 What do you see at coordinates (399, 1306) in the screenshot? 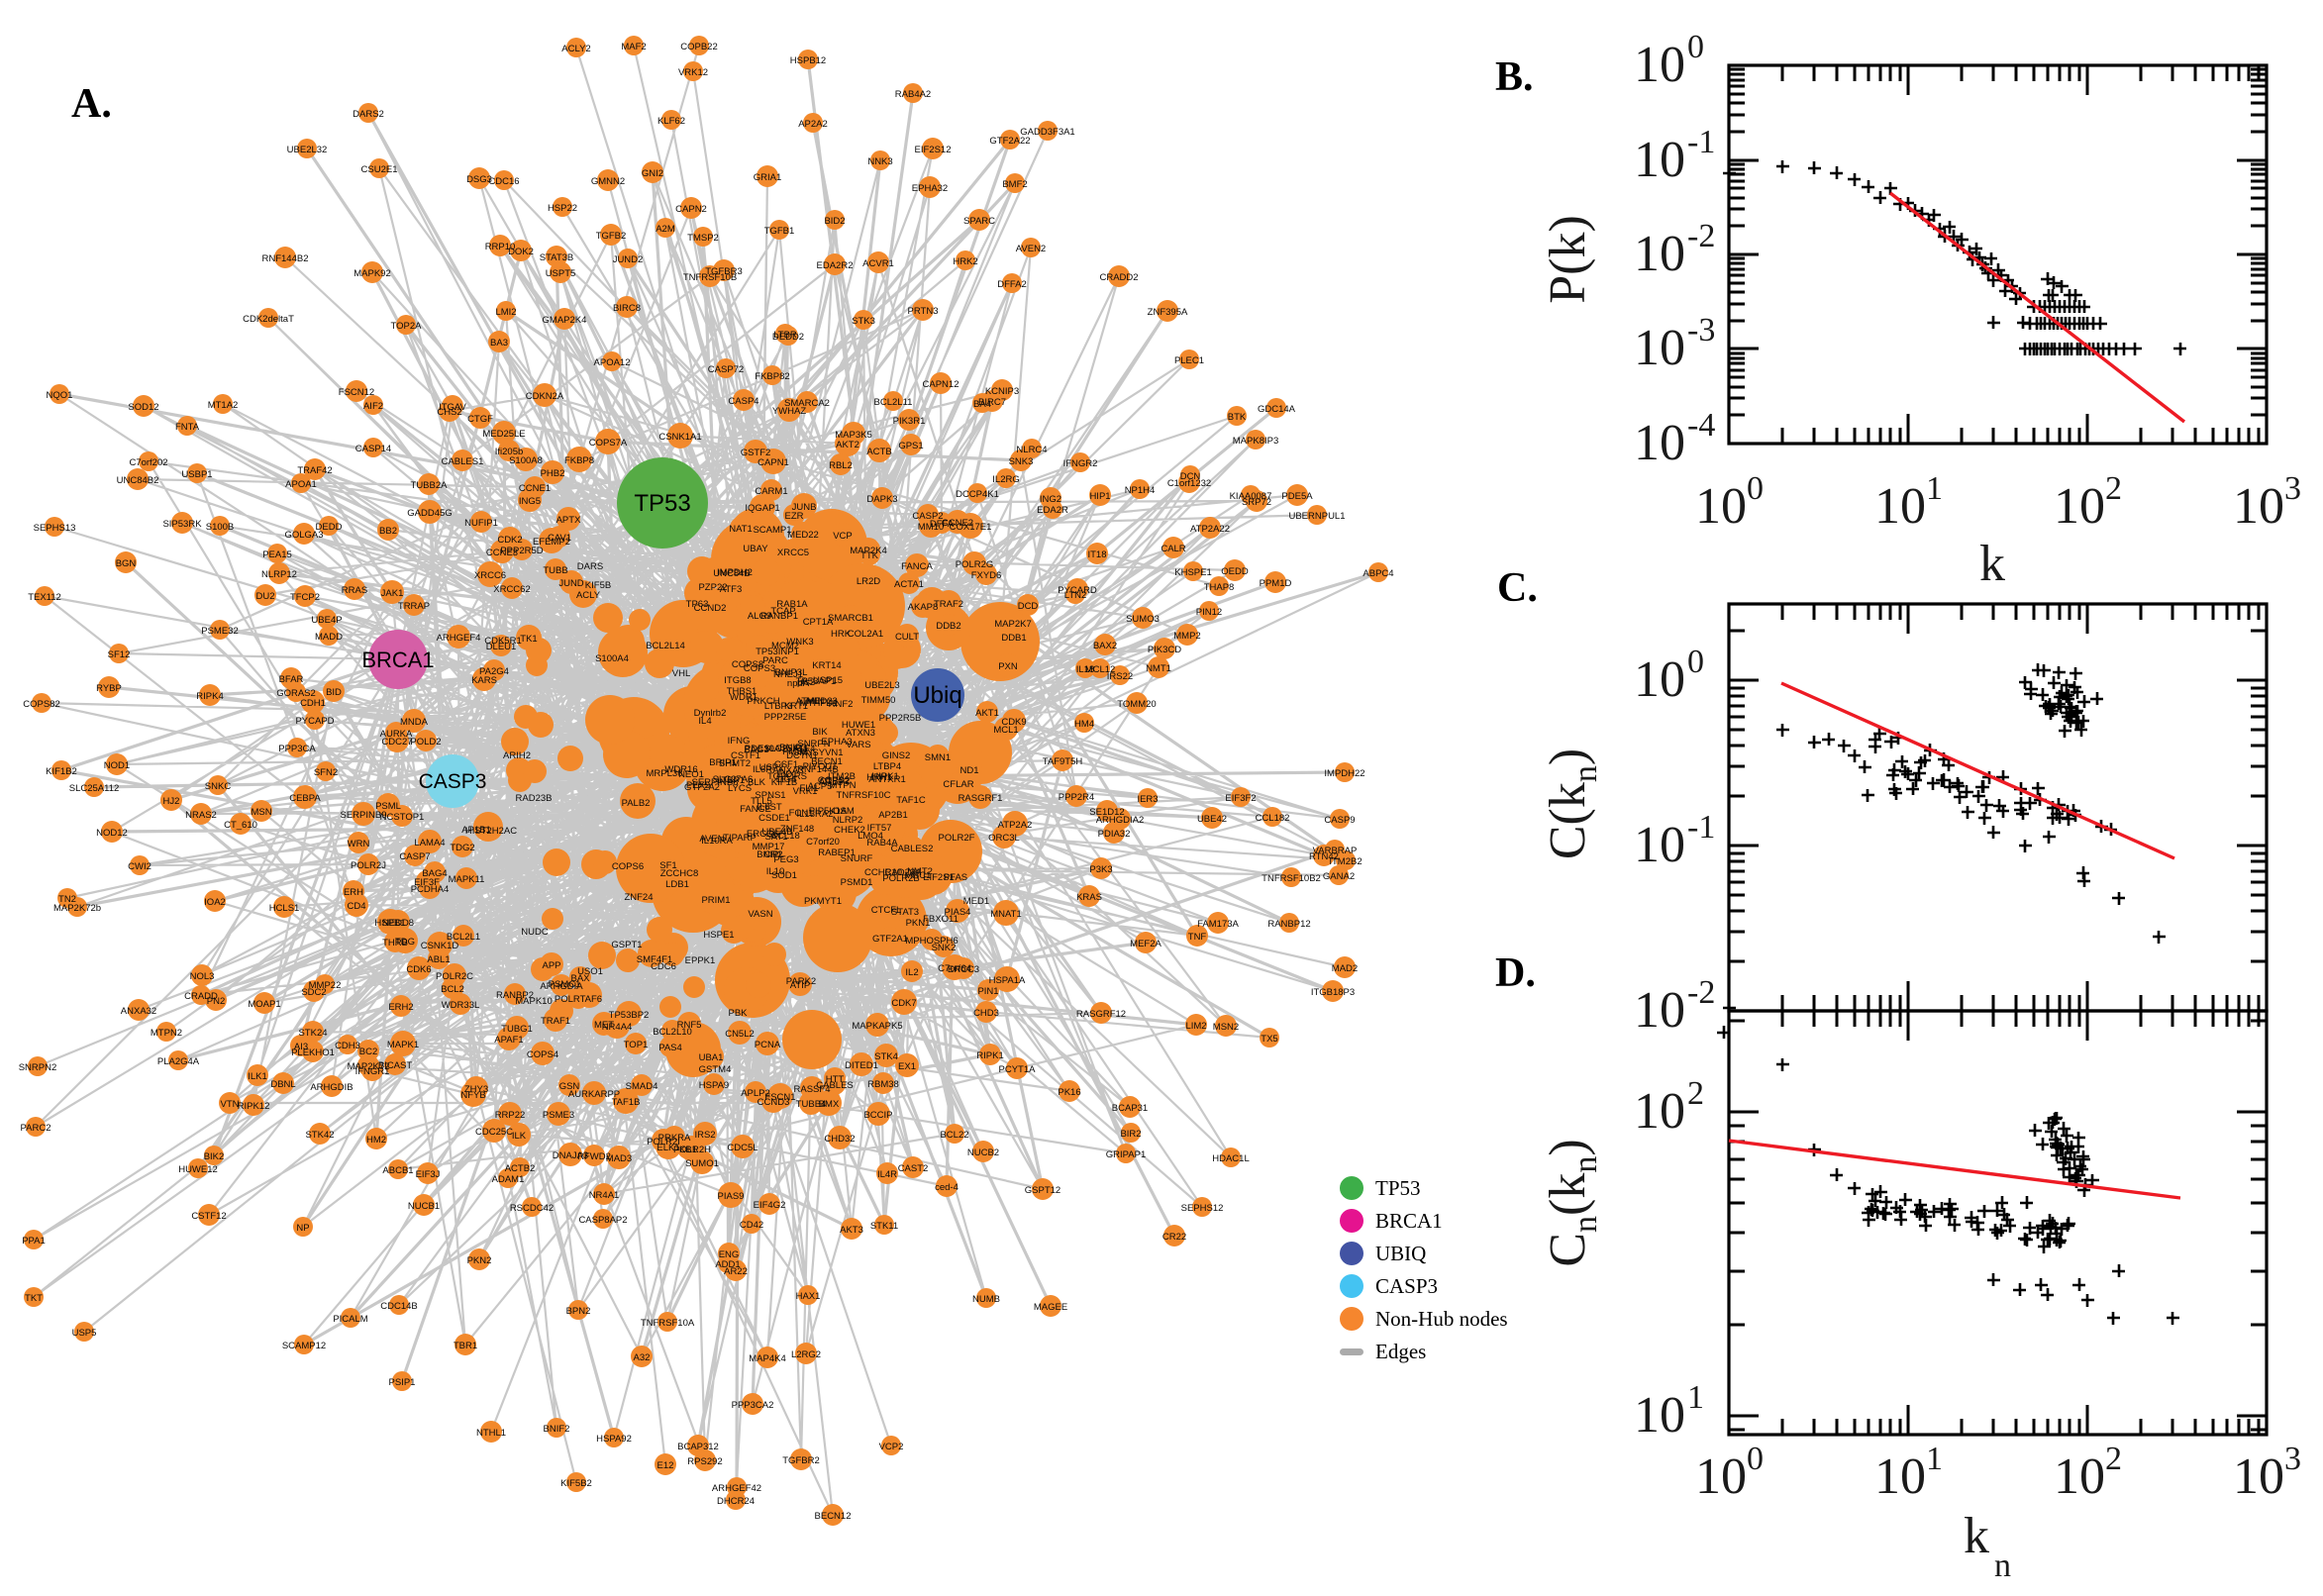
I see `svg-text: CDC14B` at bounding box center [399, 1306].